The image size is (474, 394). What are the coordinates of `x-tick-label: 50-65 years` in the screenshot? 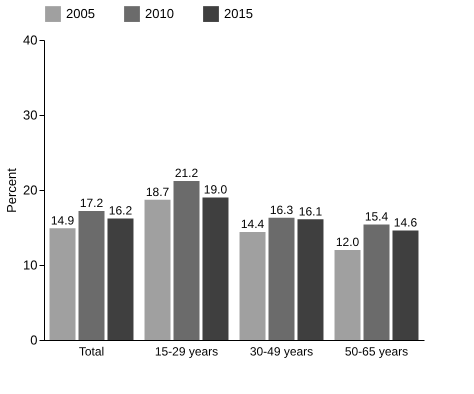 It's located at (376, 351).